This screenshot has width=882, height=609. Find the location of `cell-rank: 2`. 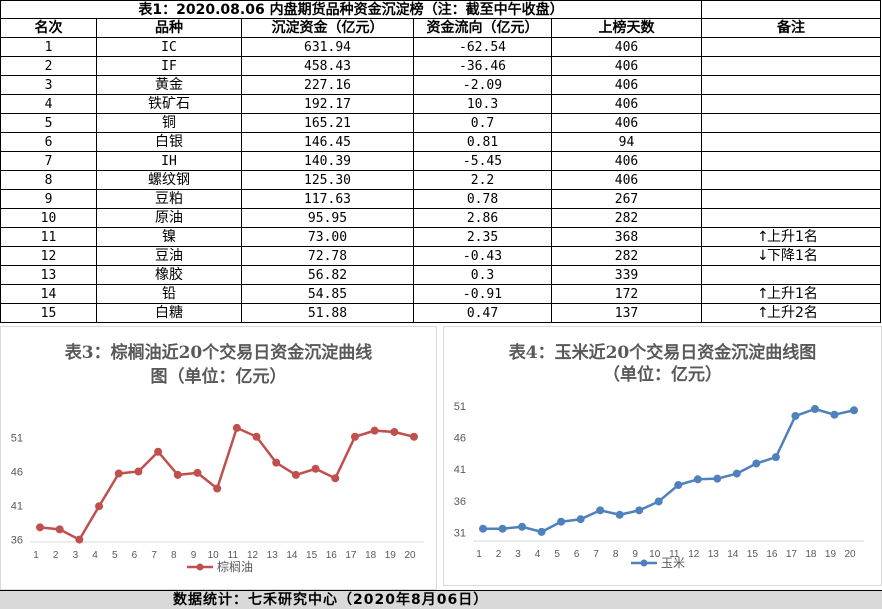

cell-rank: 2 is located at coordinates (48, 66).